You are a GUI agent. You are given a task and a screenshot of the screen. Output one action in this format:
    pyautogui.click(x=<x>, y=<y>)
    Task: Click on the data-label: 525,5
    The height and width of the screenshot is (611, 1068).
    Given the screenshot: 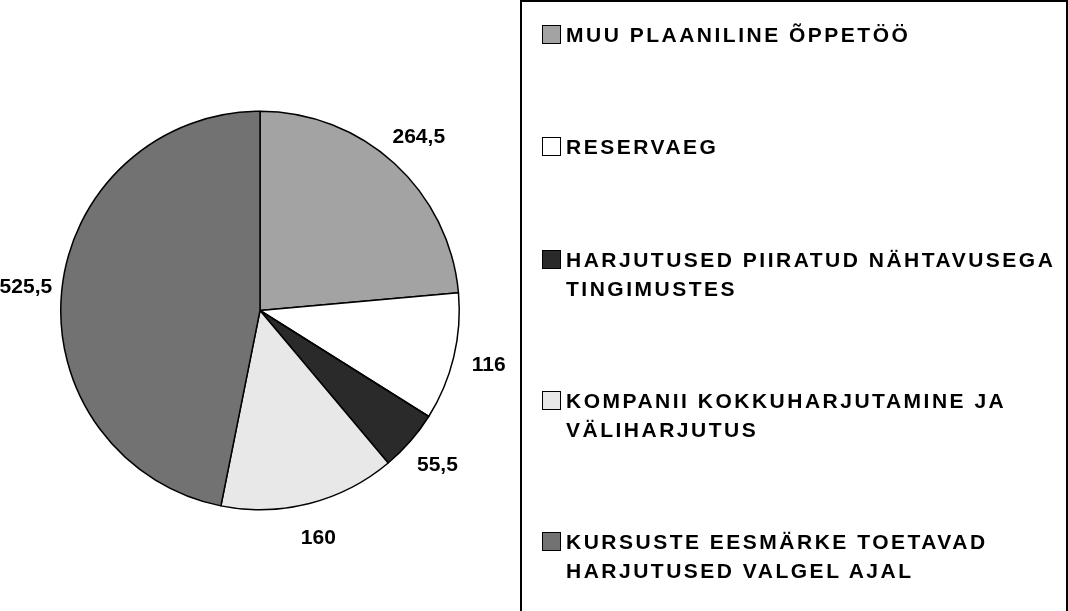 What is the action you would take?
    pyautogui.click(x=26, y=286)
    